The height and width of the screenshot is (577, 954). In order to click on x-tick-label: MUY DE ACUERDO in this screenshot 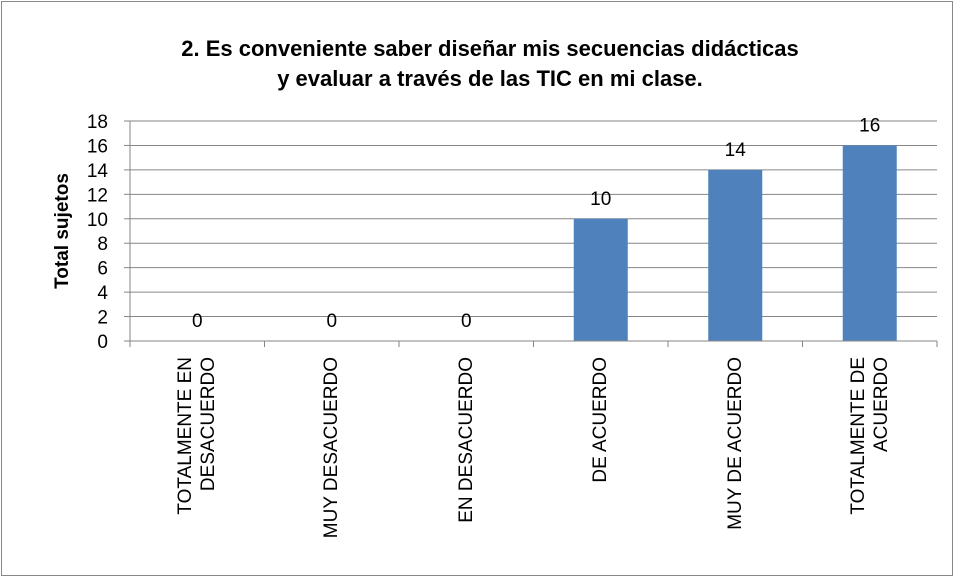, I will do `click(735, 443)`.